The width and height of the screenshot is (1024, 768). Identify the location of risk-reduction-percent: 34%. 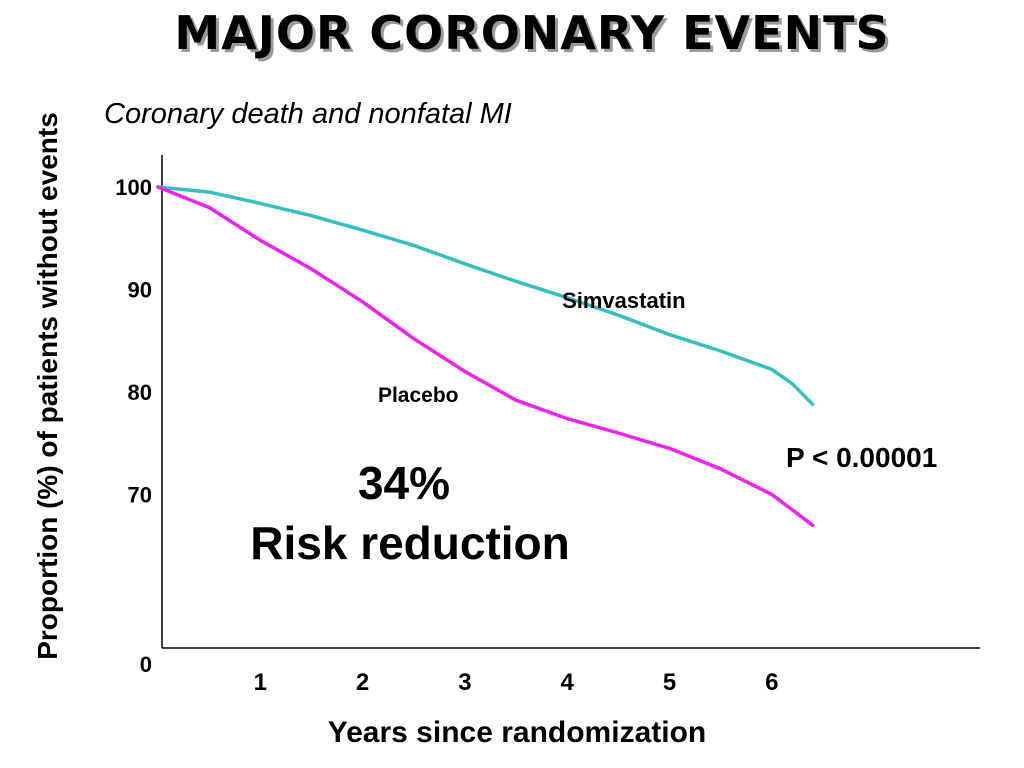
(404, 483).